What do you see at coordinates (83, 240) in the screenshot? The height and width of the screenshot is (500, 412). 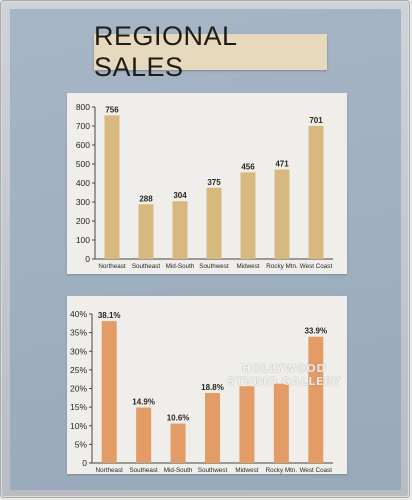 I see `y-tick-label: 100` at bounding box center [83, 240].